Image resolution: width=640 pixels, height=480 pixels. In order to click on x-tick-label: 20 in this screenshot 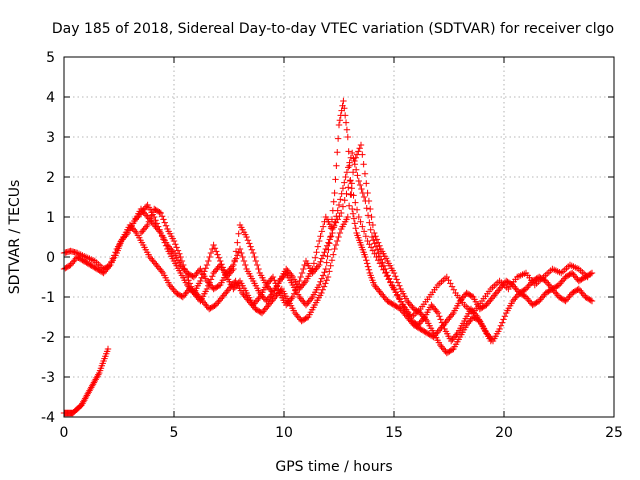, I will do `click(504, 433)`.